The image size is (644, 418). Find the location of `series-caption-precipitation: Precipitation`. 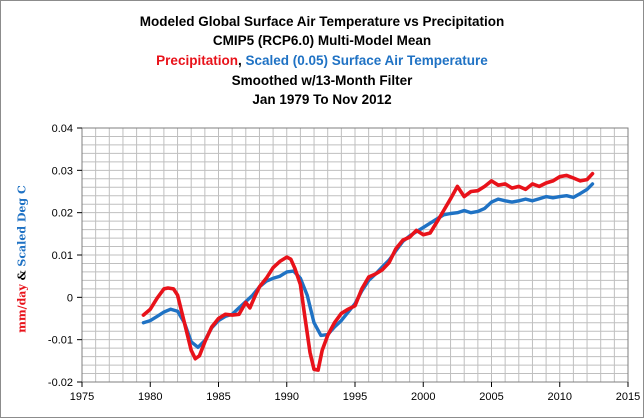

series-caption-precipitation: Precipitation is located at coordinates (197, 60).